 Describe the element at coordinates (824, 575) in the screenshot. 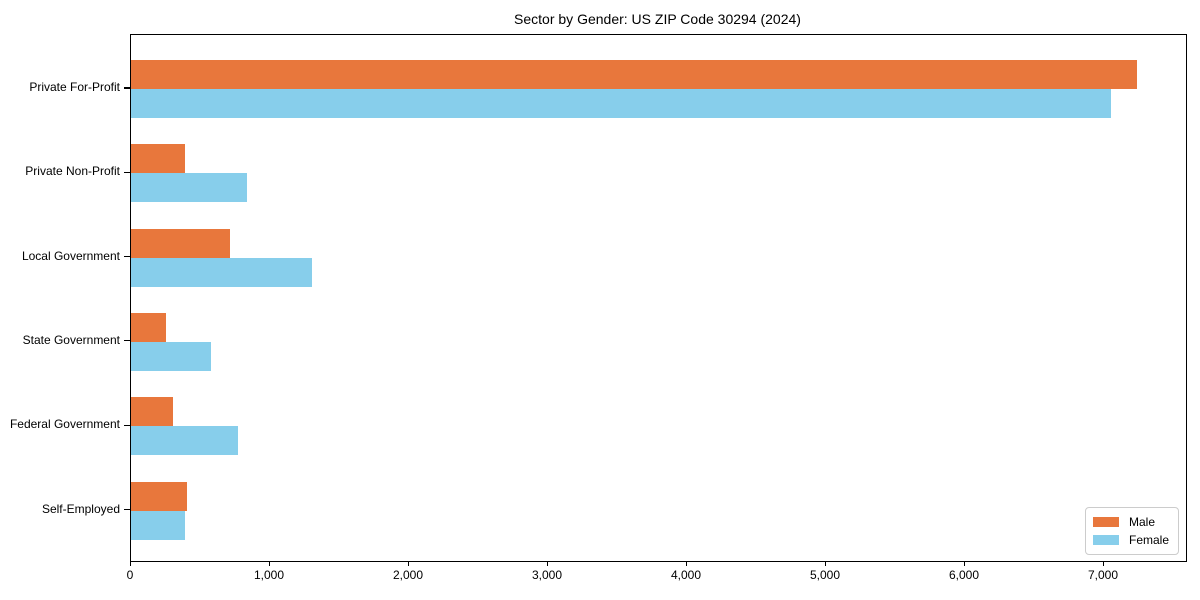

I see `x-axis-tick-label: 5,000` at that location.